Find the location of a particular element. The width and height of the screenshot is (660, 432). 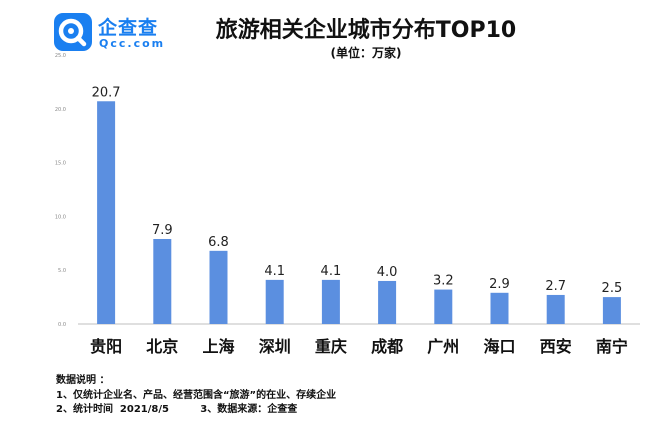

data-label-贵阳: 20.7 is located at coordinates (106, 92).